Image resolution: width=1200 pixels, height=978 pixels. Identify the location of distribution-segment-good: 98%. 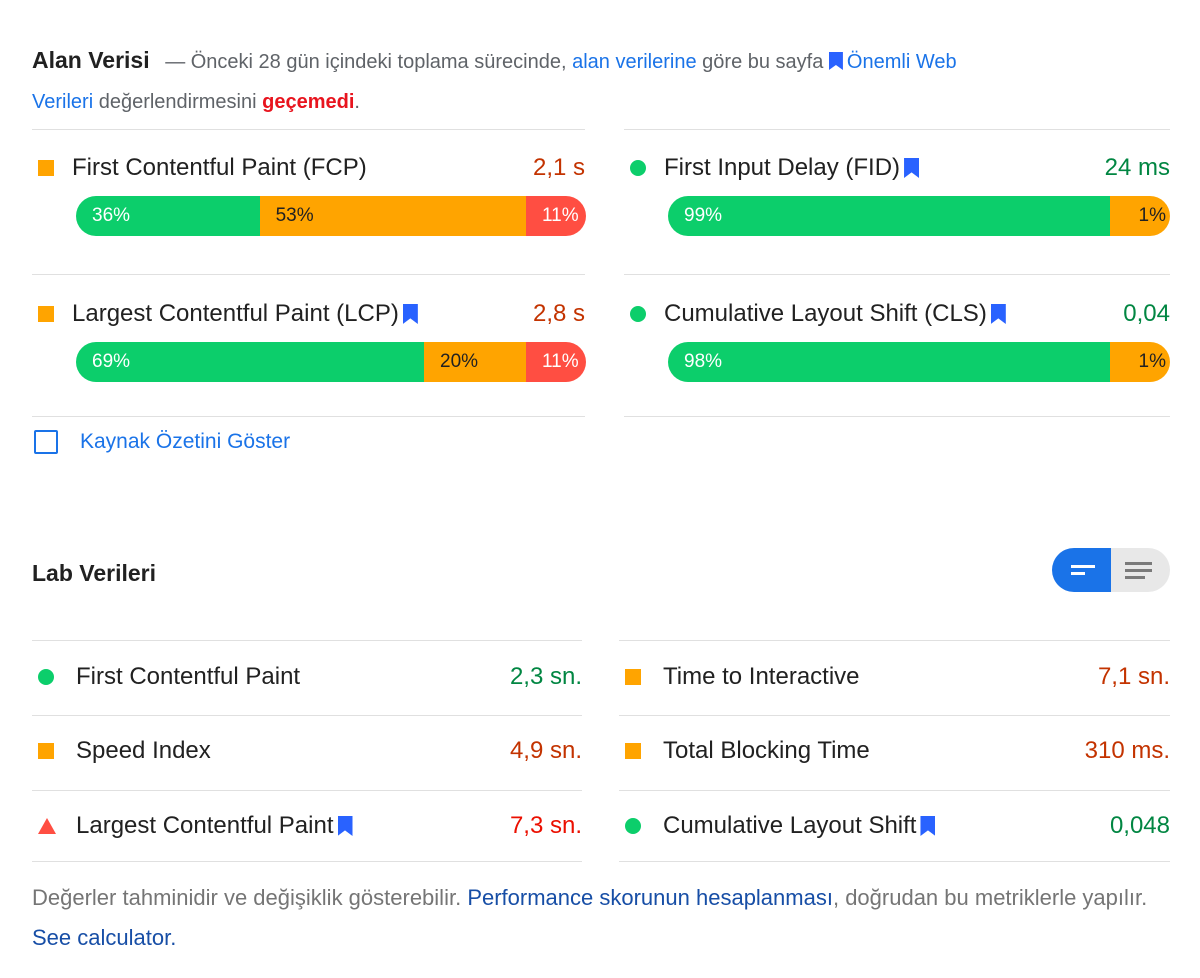
(889, 362).